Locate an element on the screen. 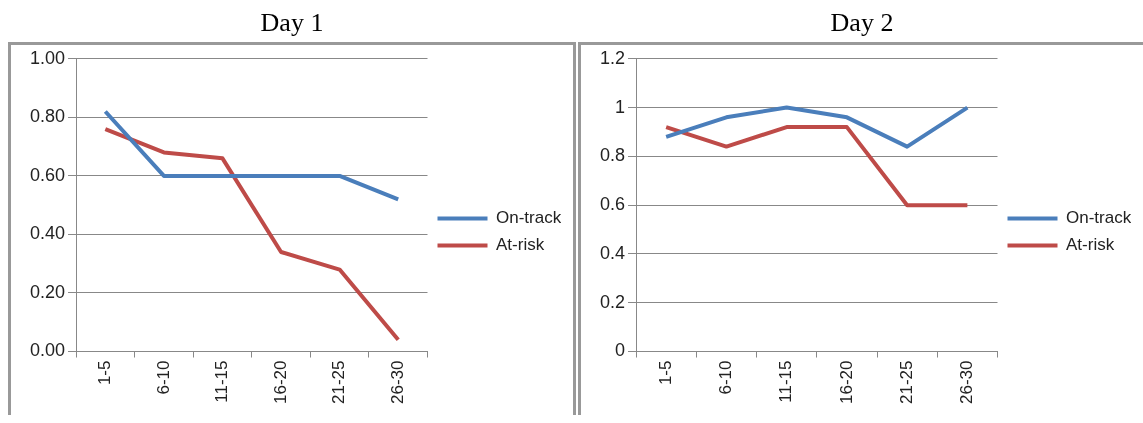 The height and width of the screenshot is (423, 1143). y-tick-label: 0.40 is located at coordinates (47, 233).